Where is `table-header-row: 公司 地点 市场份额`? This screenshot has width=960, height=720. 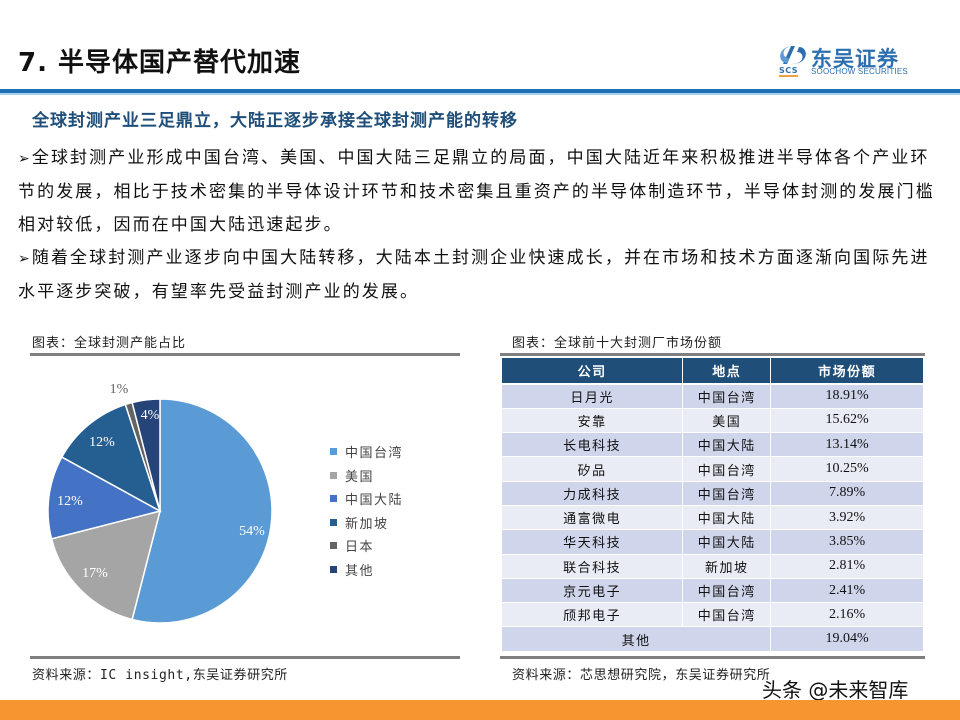
table-header-row: 公司 地点 市场份额 is located at coordinates (713, 371).